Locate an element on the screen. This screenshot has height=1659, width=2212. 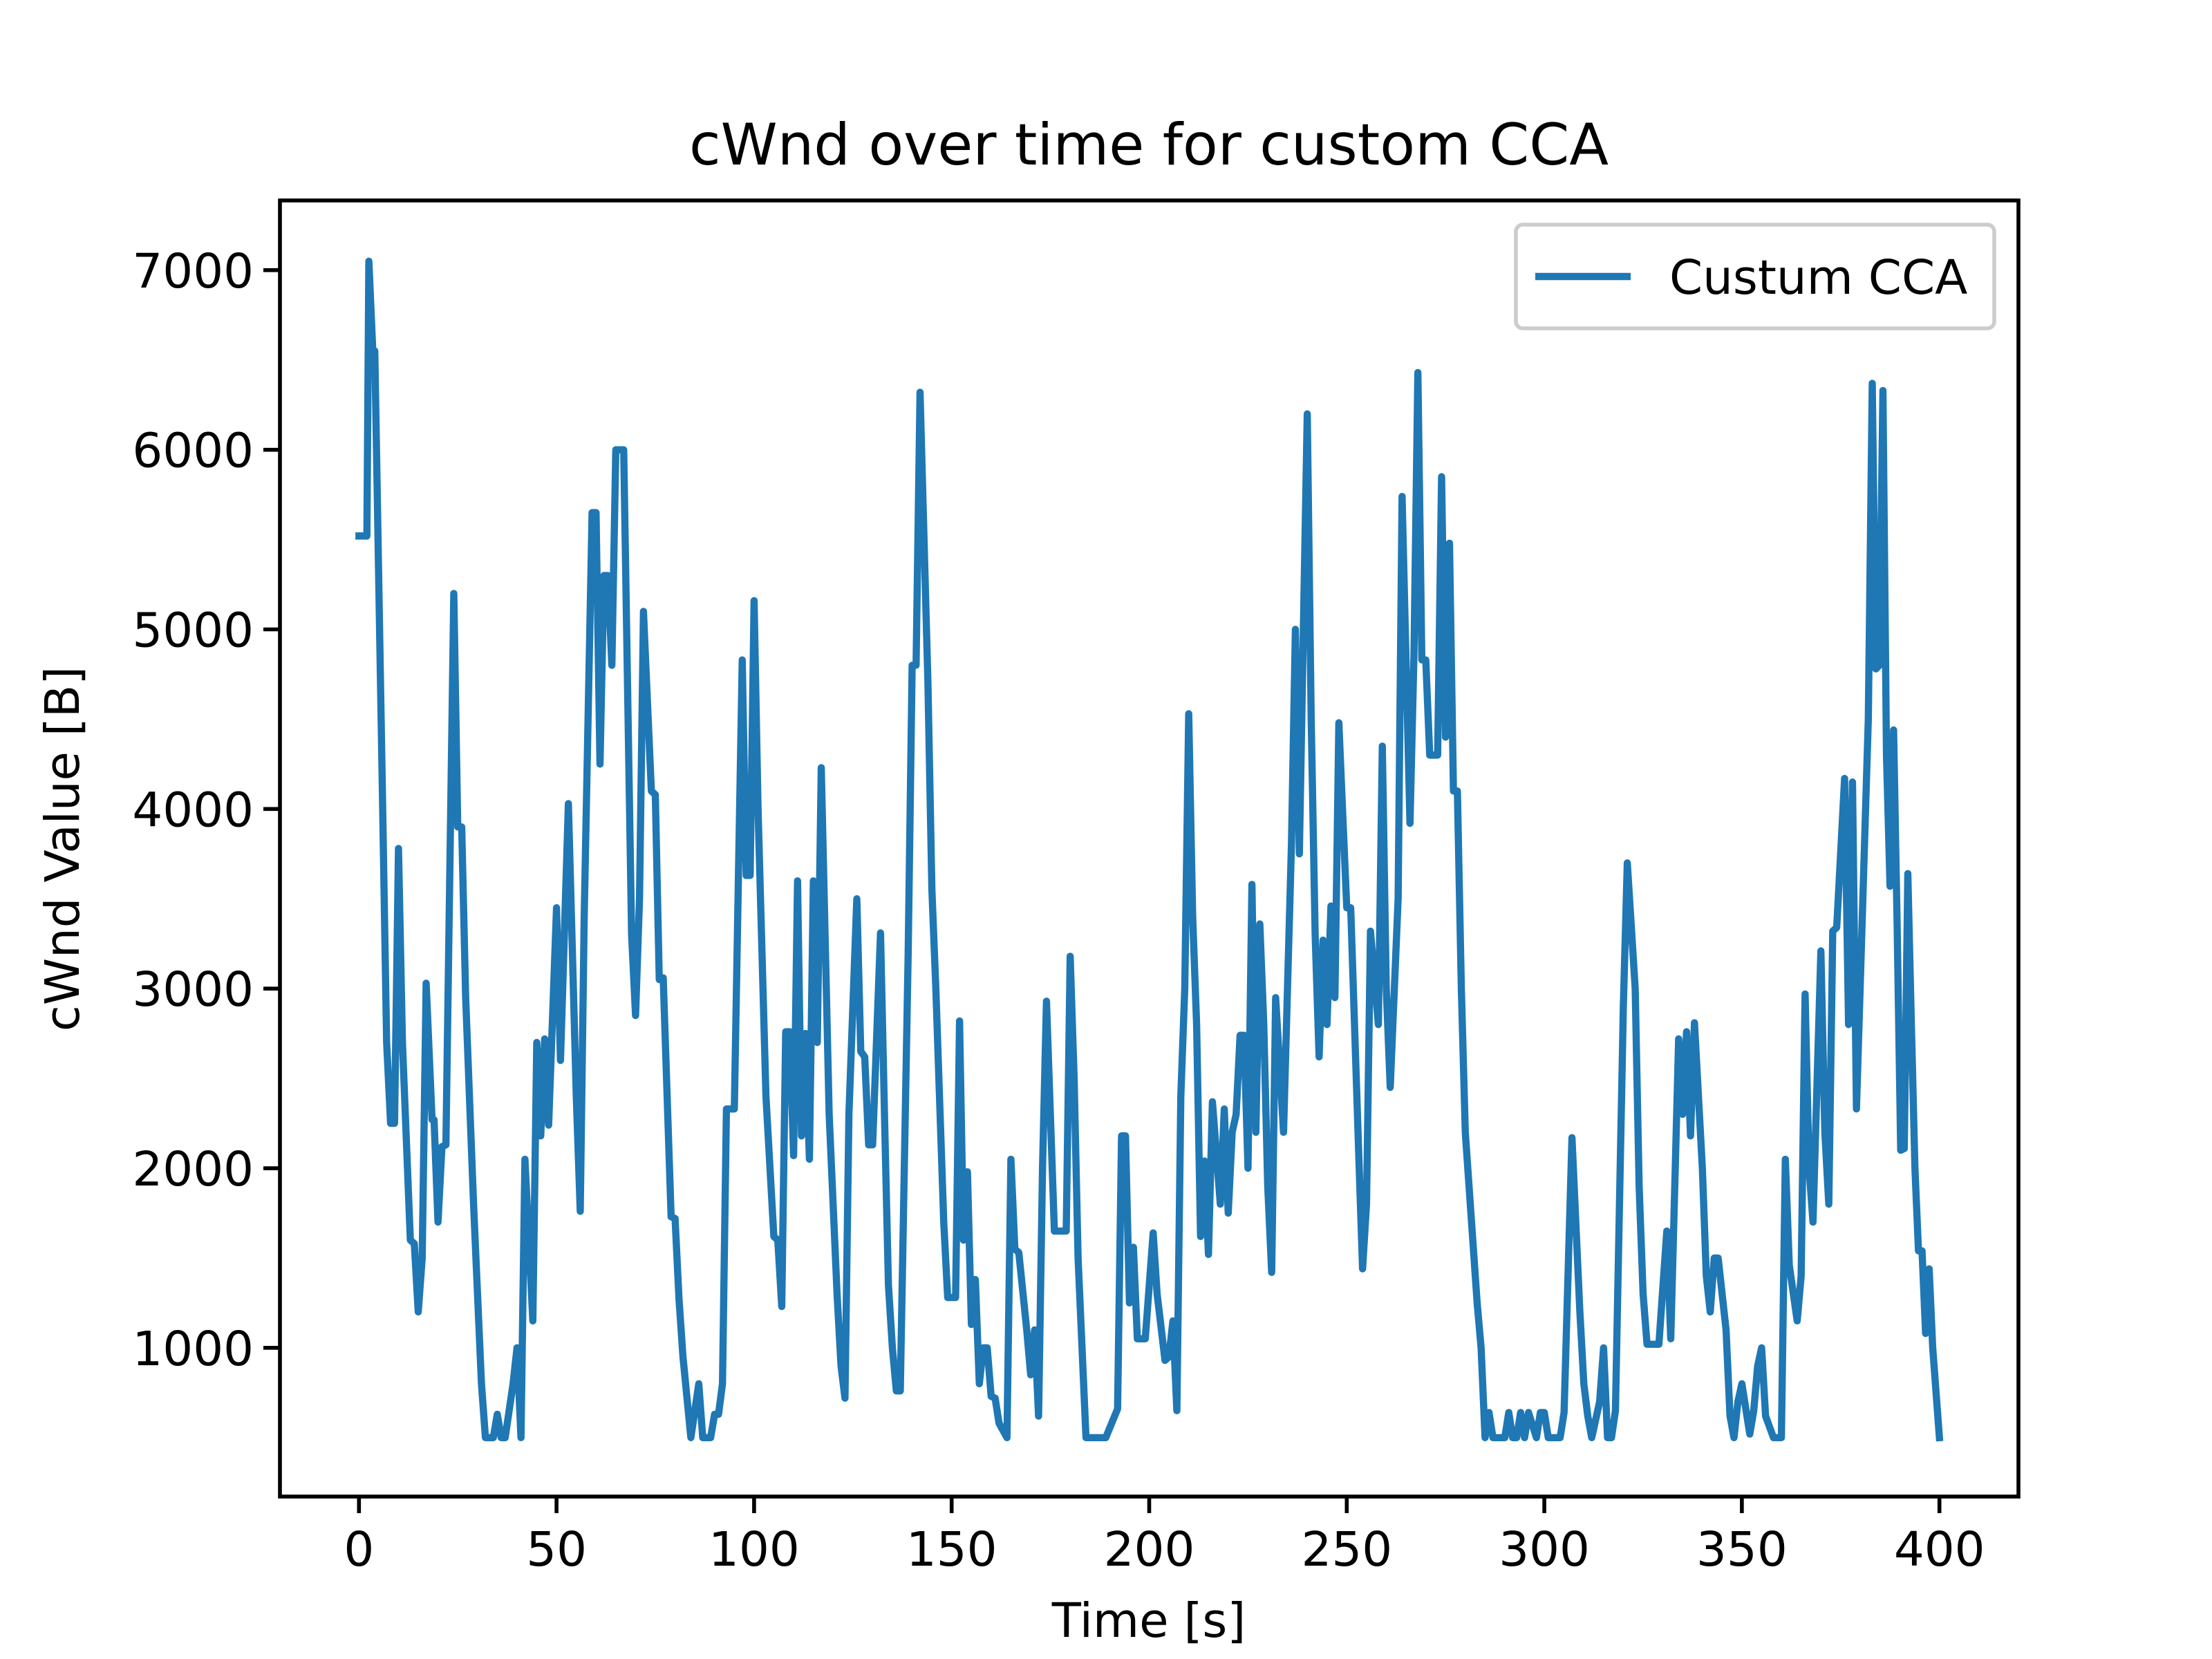
y-tick-label: 5000 is located at coordinates (193, 630).